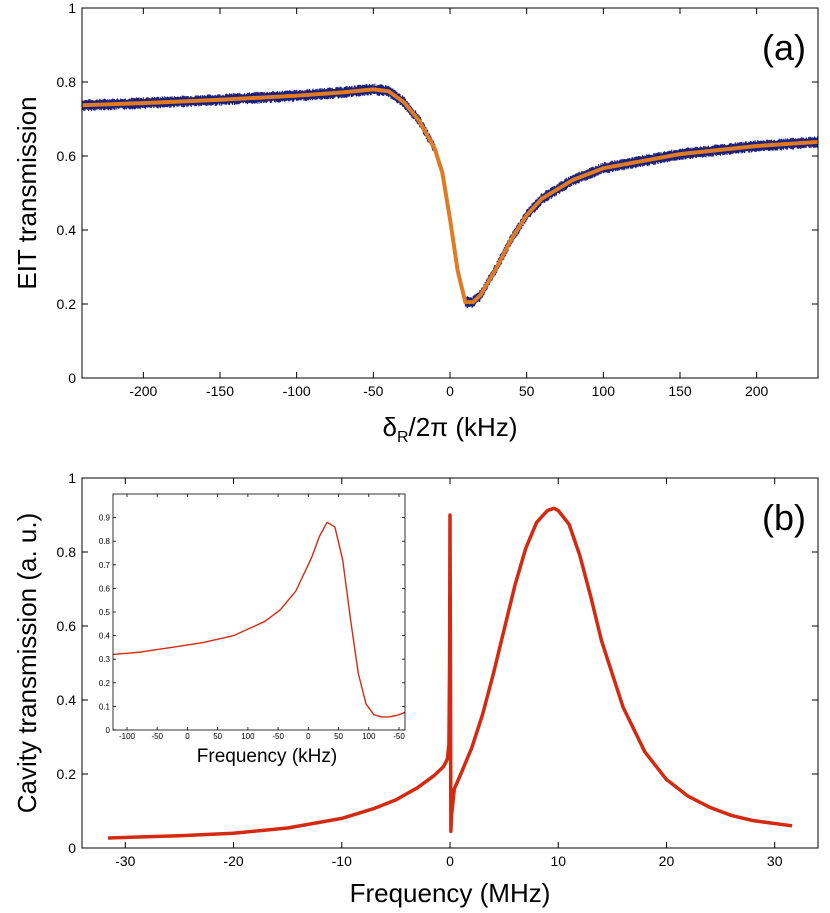 The height and width of the screenshot is (913, 830). I want to click on panel-b-y-tick-label: 0.8, so click(67, 552).